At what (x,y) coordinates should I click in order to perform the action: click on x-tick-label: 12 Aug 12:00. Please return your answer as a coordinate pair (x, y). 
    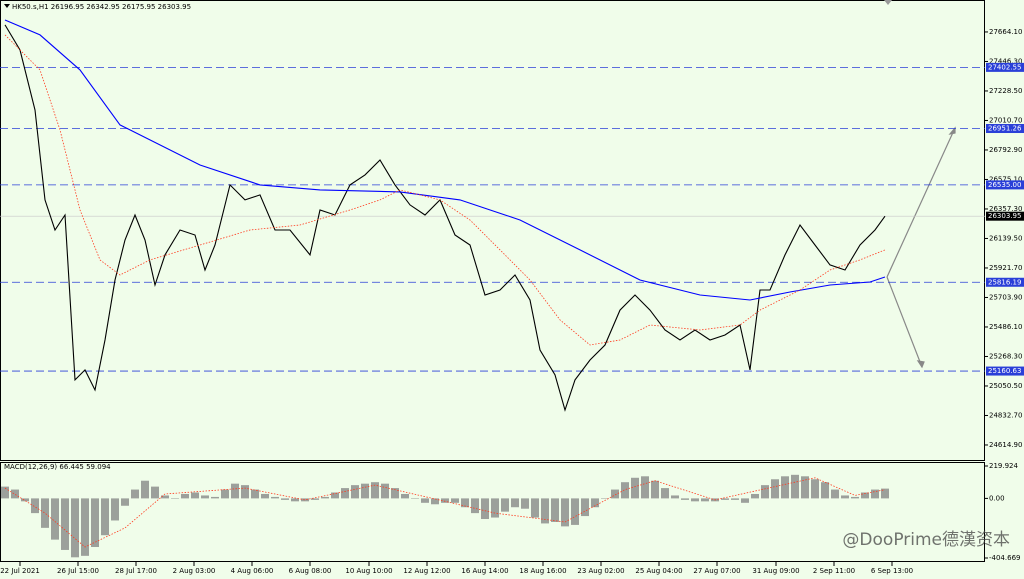
    Looking at the image, I should click on (426, 571).